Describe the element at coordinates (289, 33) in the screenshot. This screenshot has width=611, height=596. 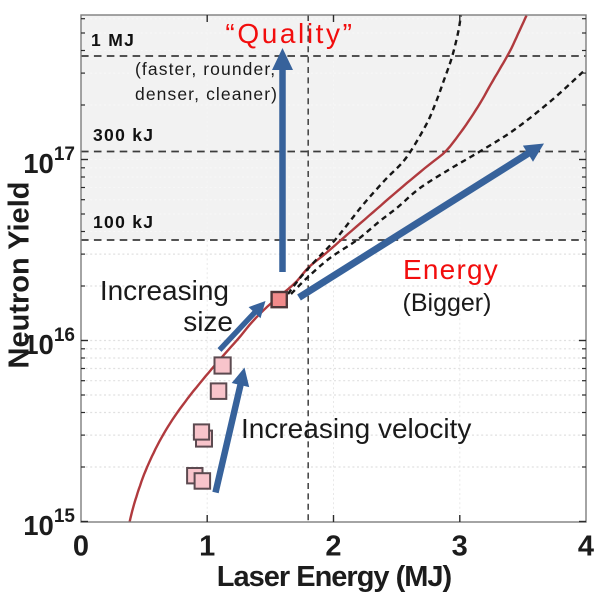
I see `svg-text: “Quality”` at that location.